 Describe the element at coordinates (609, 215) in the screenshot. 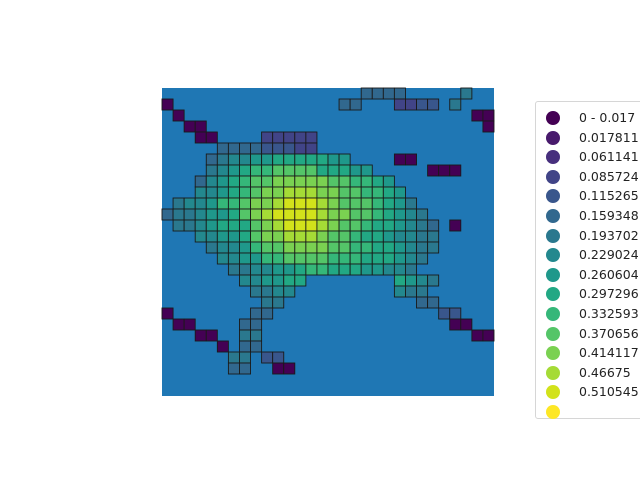

I see `legend-label: 0.159348` at that location.